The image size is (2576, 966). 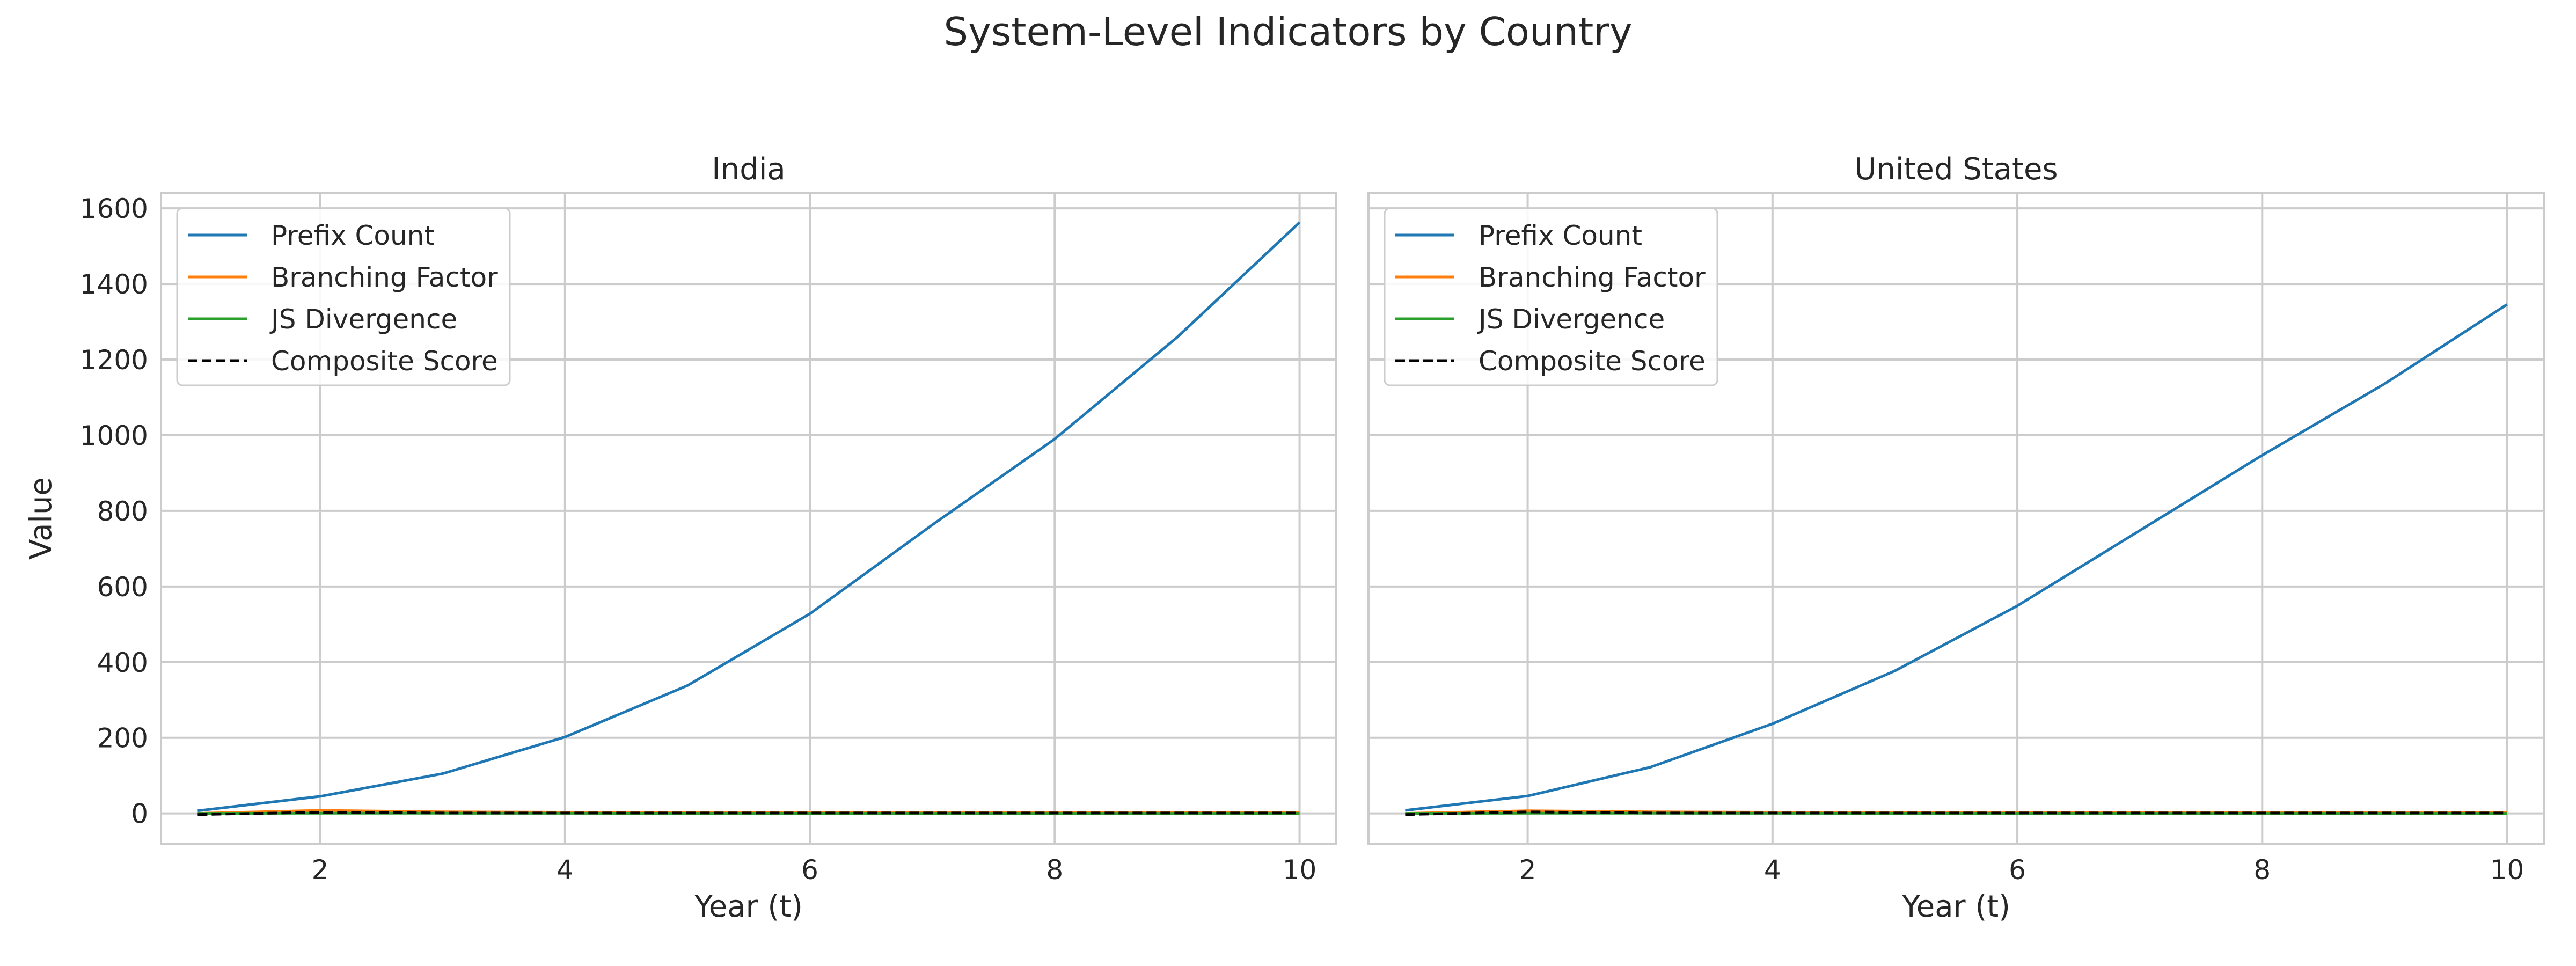 I want to click on panel-india-x-tick-label: 10, so click(x=1300, y=869).